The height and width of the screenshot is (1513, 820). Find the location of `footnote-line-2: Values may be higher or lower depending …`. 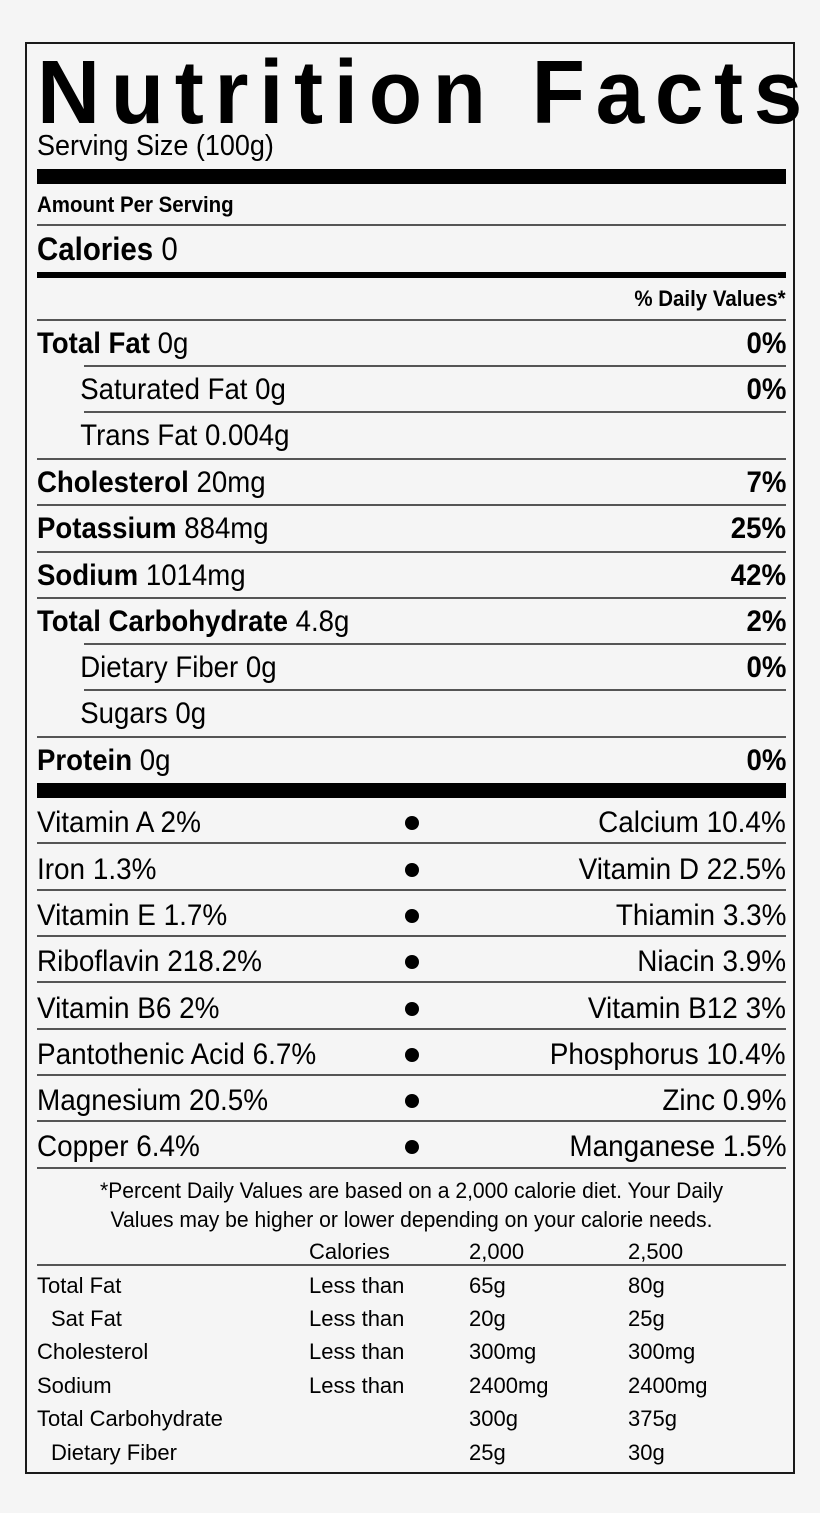

footnote-line-2: Values may be higher or lower depending … is located at coordinates (411, 1219).